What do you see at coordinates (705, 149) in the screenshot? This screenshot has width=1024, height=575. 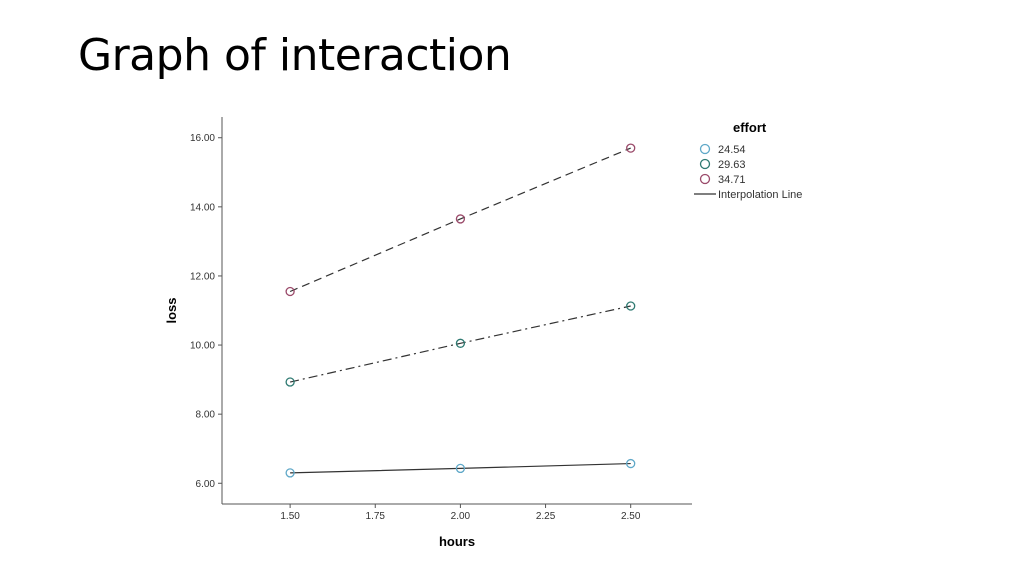 I see `legend-marker-24.54` at bounding box center [705, 149].